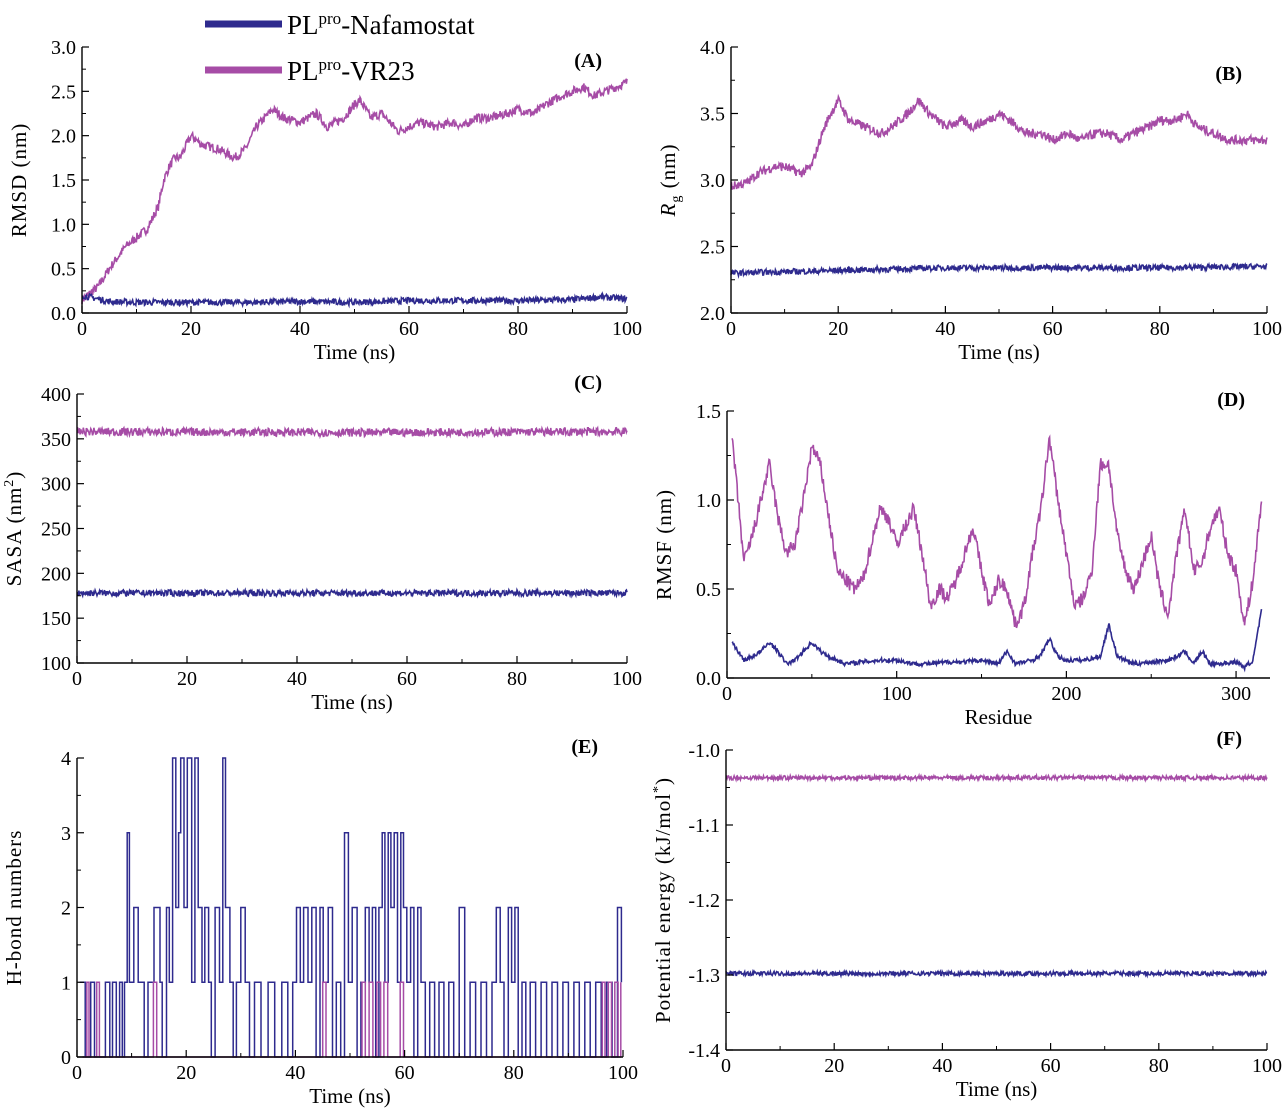 This screenshot has width=1285, height=1109. Describe the element at coordinates (704, 1051) in the screenshot. I see `y-tick-label: -1.4` at that location.